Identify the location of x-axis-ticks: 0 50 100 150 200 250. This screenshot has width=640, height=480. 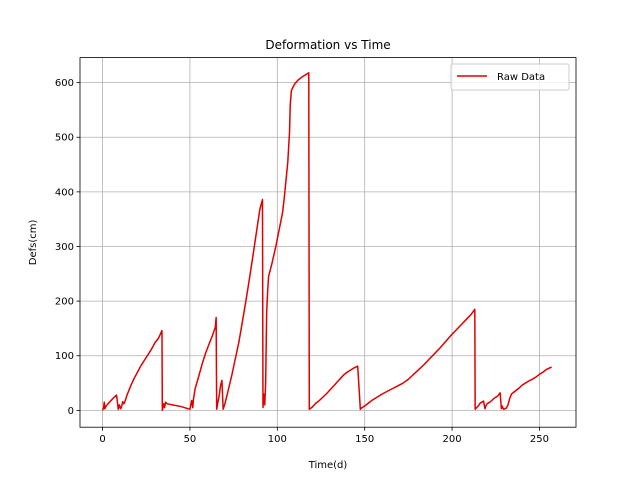
(324, 436).